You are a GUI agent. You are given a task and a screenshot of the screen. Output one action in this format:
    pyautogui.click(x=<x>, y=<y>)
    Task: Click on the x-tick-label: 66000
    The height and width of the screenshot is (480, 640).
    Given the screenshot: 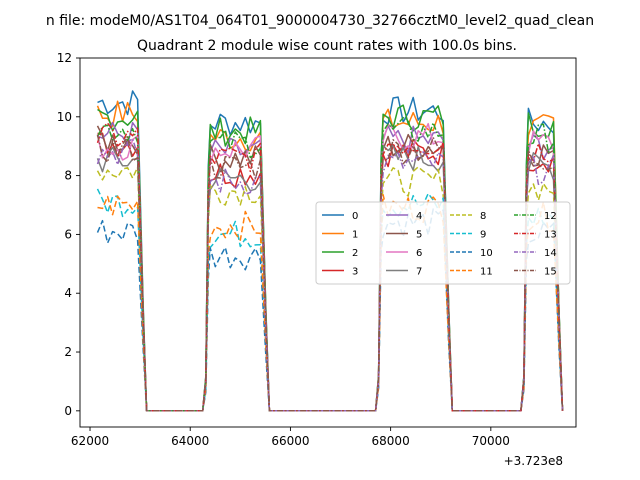 What is the action you would take?
    pyautogui.click(x=290, y=441)
    